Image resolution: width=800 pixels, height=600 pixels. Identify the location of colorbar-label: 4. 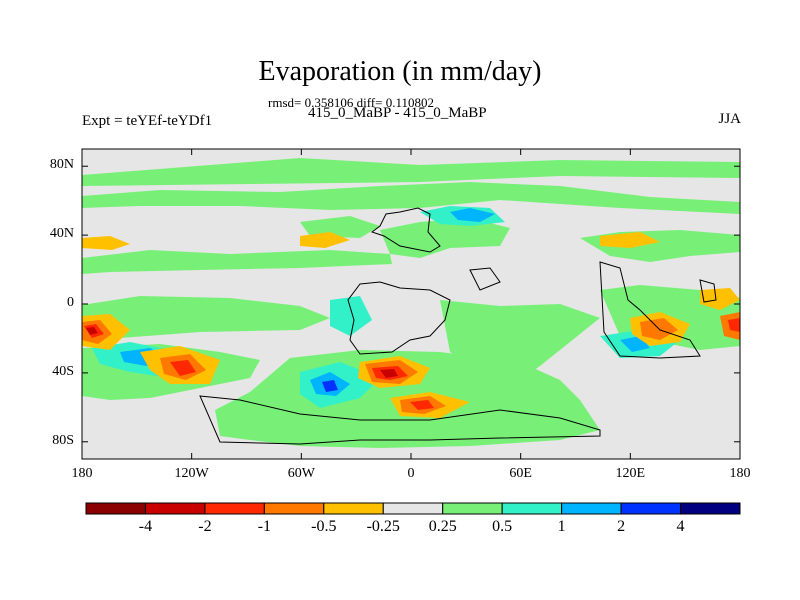
(680, 526).